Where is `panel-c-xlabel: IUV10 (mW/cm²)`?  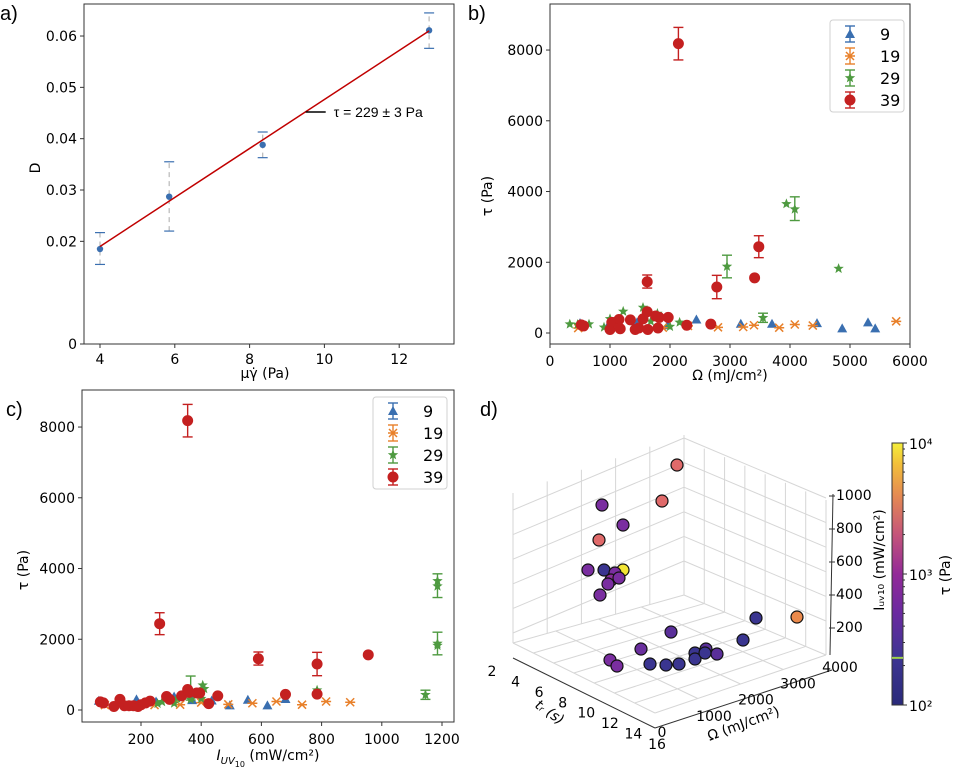 panel-c-xlabel: IUV10 (mW/cm²) is located at coordinates (267, 757).